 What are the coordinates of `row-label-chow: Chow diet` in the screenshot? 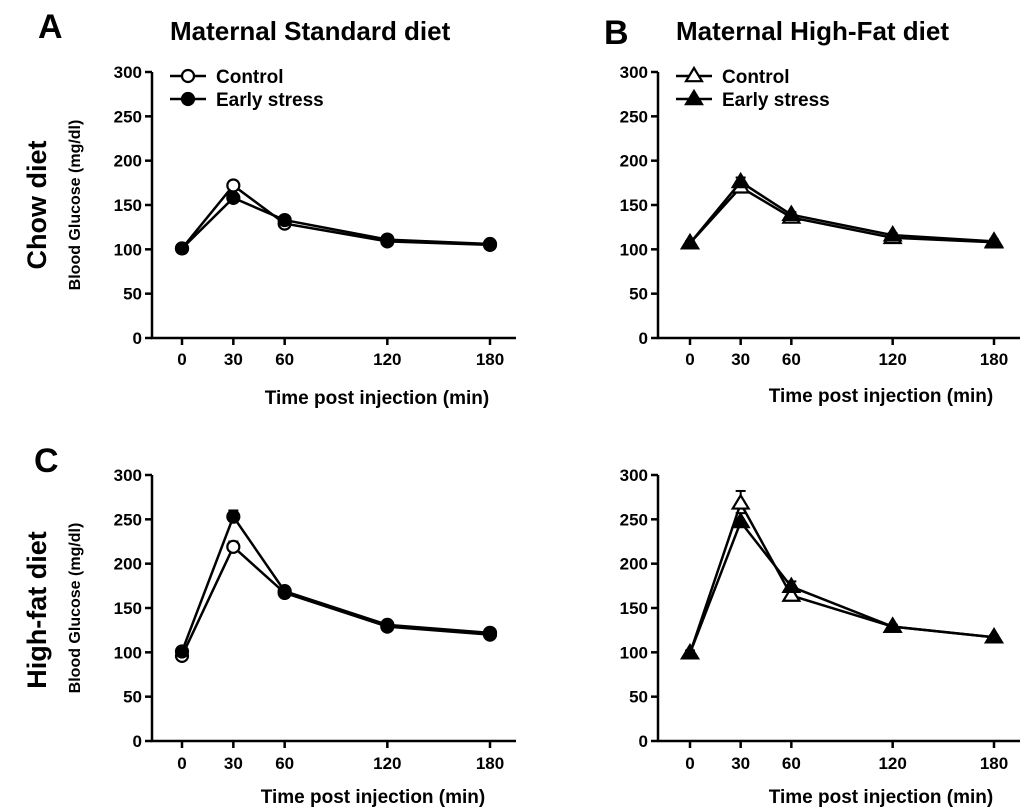 It's located at (37, 205).